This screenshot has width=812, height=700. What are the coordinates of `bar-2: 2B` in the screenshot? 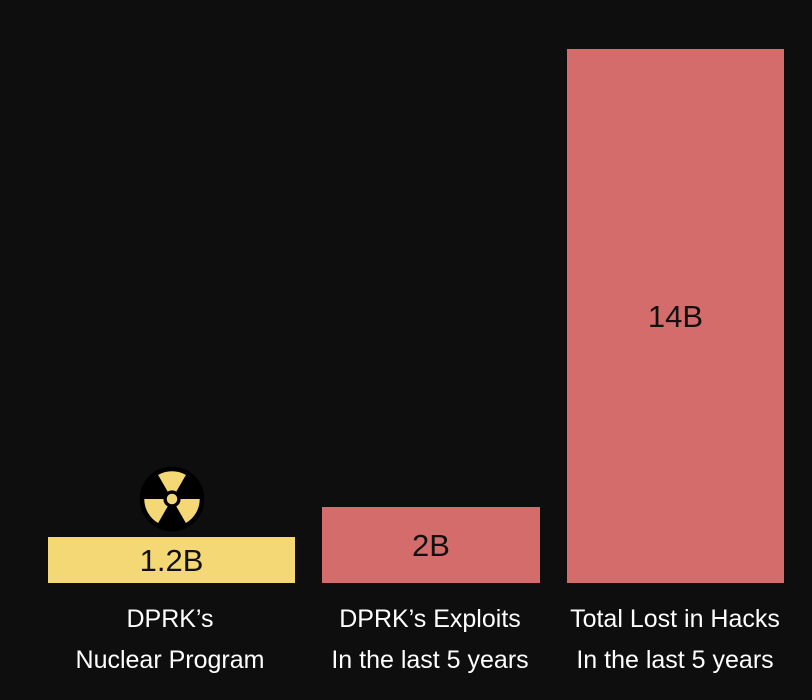 It's located at (431, 545).